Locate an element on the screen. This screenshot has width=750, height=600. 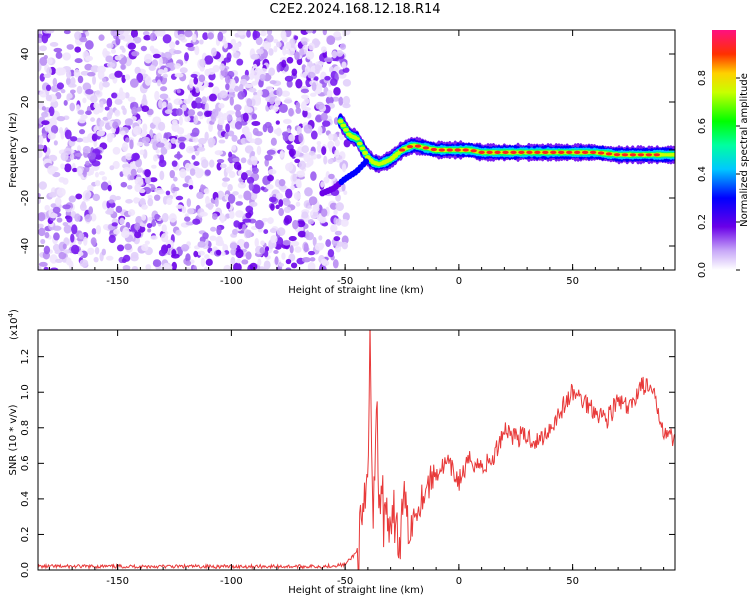
snr-x-tick-label: -150 is located at coordinates (117, 581).